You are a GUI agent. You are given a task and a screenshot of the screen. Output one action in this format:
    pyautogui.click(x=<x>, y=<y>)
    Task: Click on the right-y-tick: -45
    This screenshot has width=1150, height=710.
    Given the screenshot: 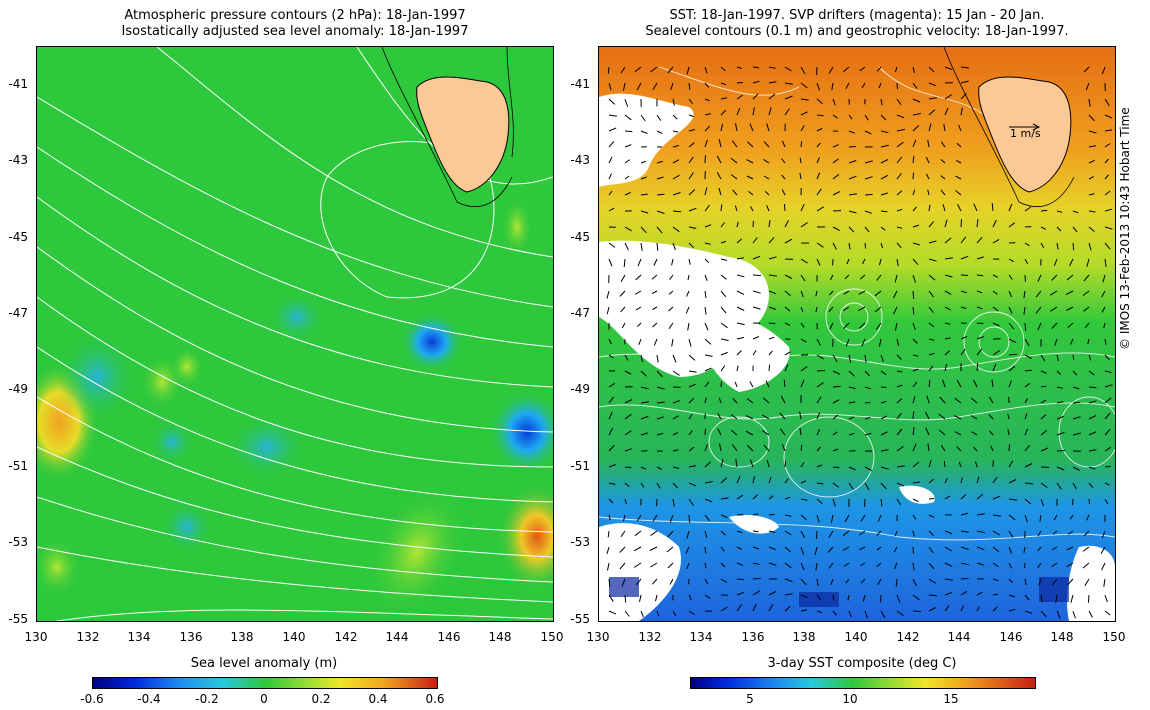 What is the action you would take?
    pyautogui.click(x=580, y=237)
    